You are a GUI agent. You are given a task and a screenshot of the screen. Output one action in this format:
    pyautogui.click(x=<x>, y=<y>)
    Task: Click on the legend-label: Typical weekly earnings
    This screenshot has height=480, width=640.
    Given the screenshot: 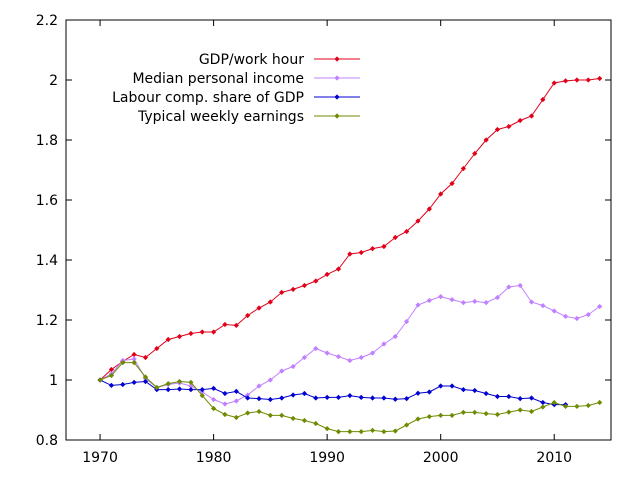 What is the action you would take?
    pyautogui.click(x=220, y=117)
    